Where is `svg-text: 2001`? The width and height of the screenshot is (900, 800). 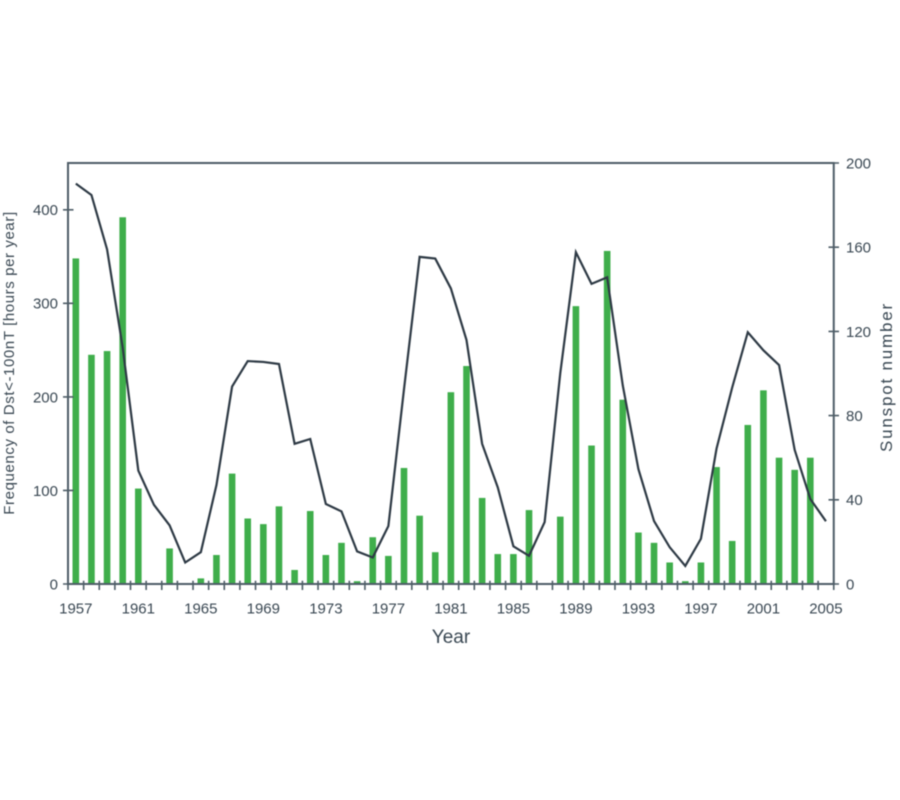 svg-text: 2001 is located at coordinates (763, 609).